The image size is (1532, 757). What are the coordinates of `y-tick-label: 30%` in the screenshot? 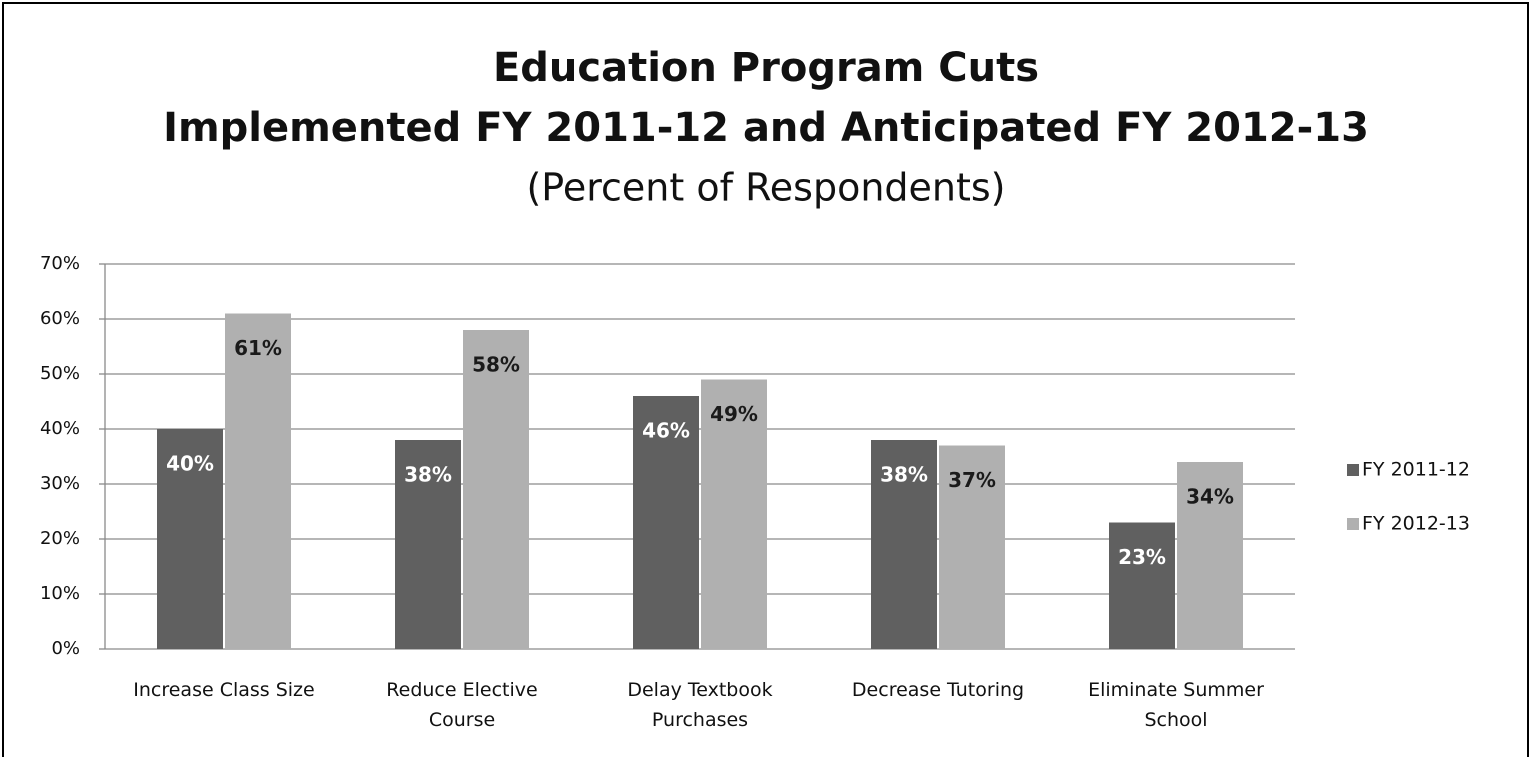 It's located at (60, 483).